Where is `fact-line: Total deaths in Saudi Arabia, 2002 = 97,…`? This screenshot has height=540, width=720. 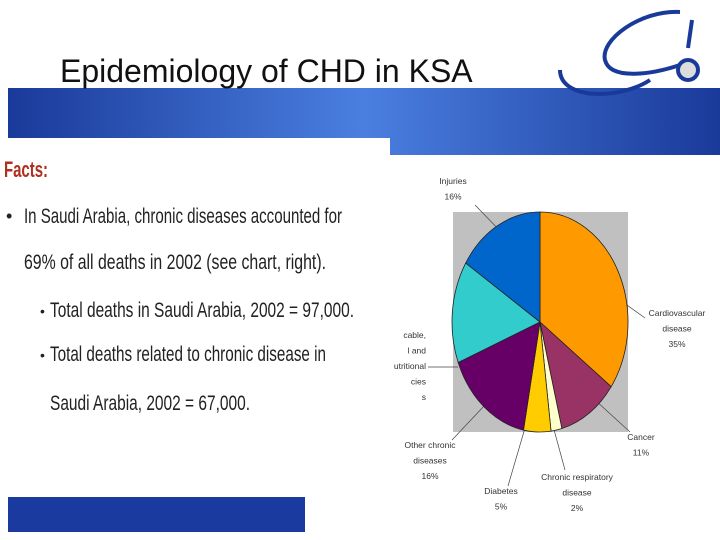 fact-line: Total deaths in Saudi Arabia, 2002 = 97,… is located at coordinates (202, 310).